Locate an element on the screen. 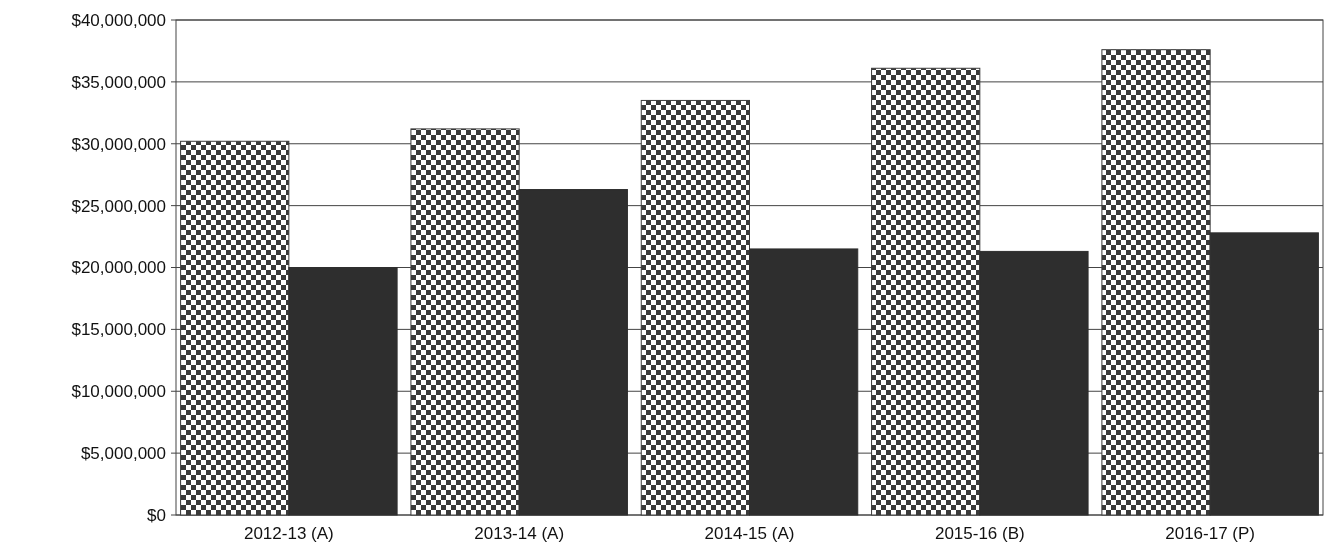 Image resolution: width=1341 pixels, height=557 pixels. y-tick-label: $30,000,000 is located at coordinates (118, 144).